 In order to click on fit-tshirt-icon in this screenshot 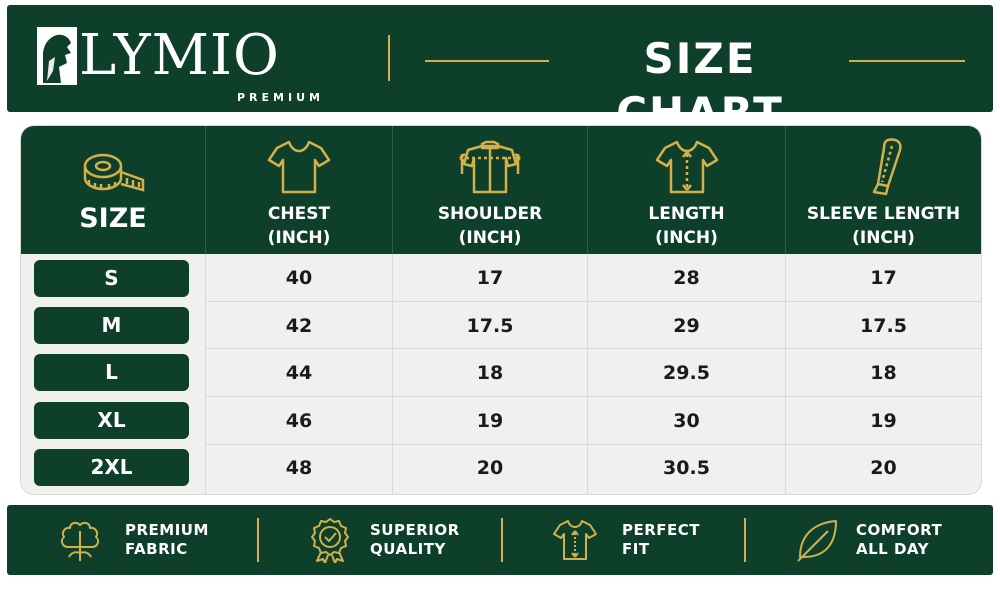, I will do `click(575, 540)`.